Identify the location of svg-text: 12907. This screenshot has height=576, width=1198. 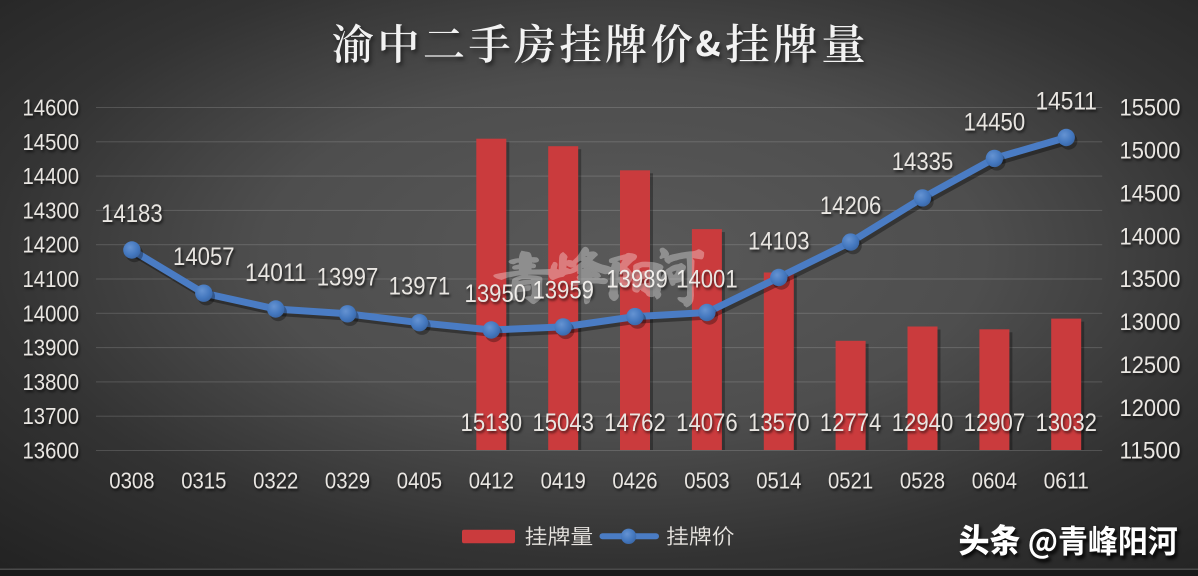
(995, 423).